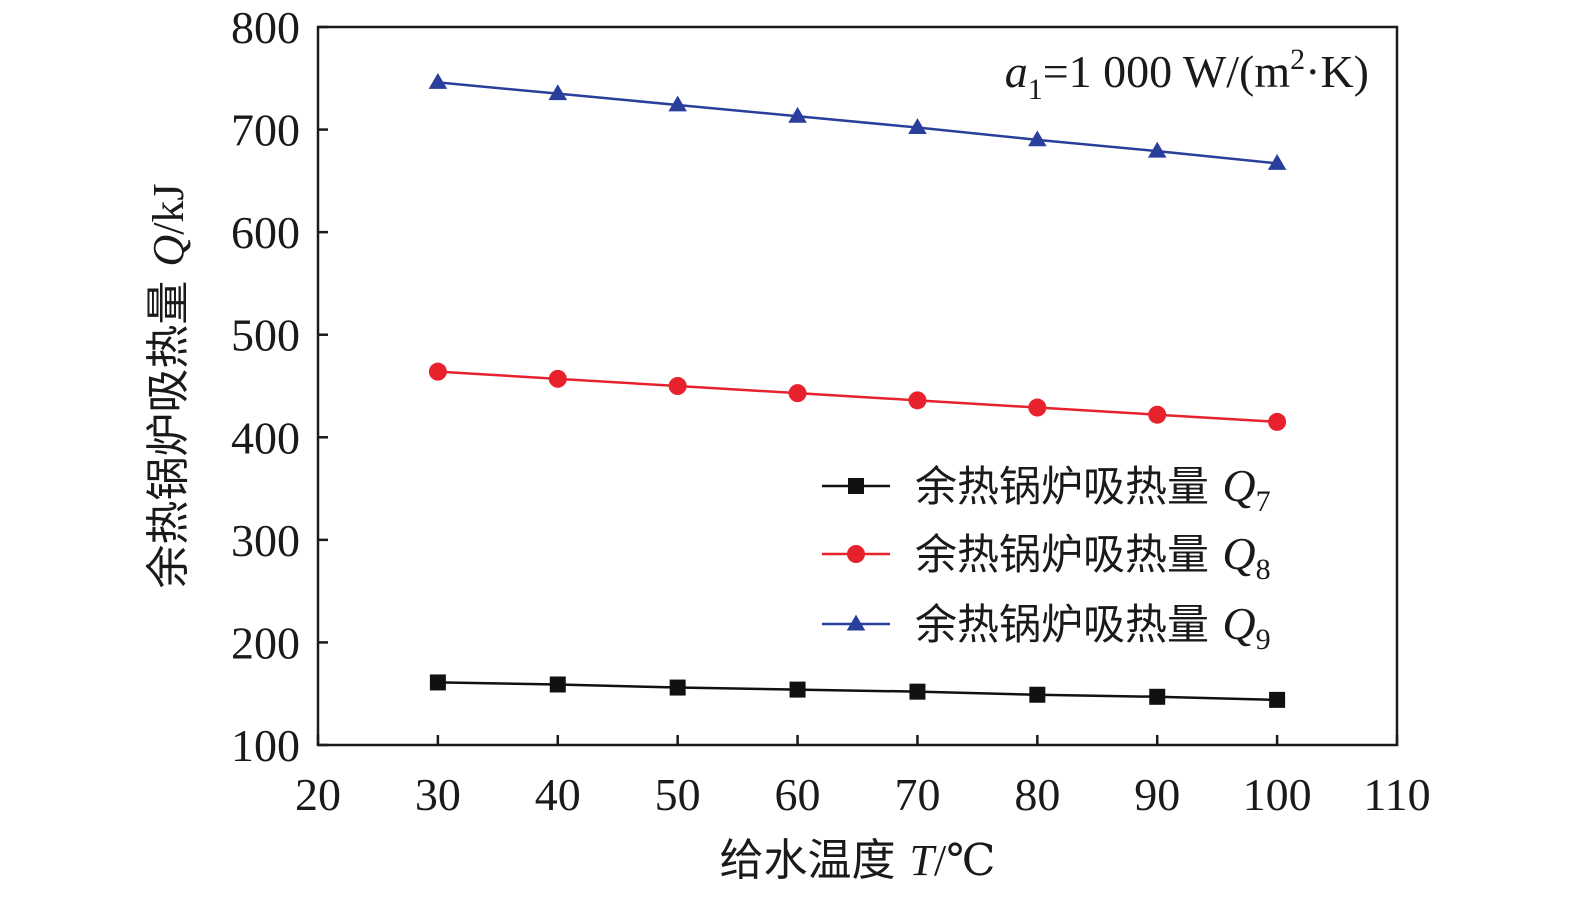 Image resolution: width=1575 pixels, height=900 pixels. What do you see at coordinates (1297, 59) in the screenshot?
I see `annotation-sup: 2` at bounding box center [1297, 59].